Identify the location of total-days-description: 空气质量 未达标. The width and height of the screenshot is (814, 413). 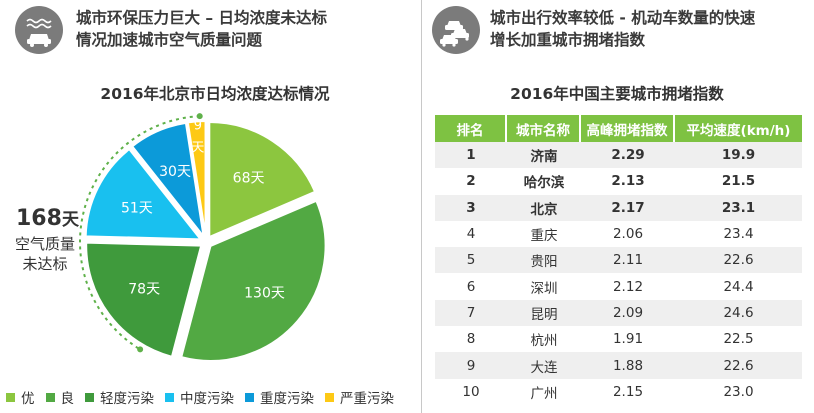
(45, 254).